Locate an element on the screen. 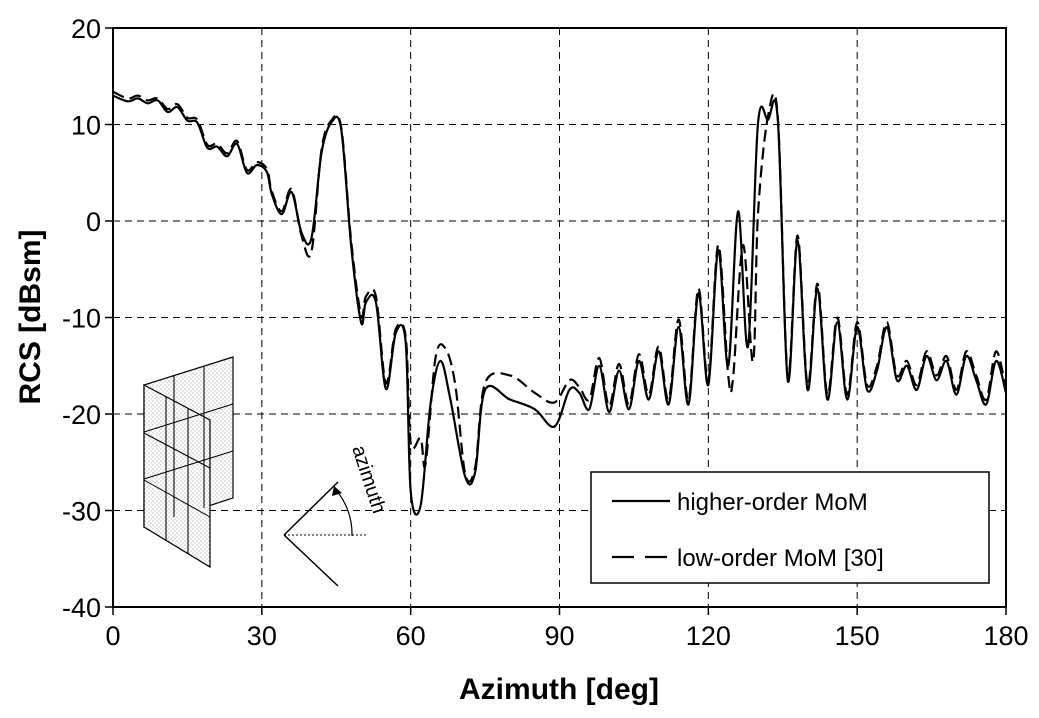 The width and height of the screenshot is (1039, 718). azimuth-diagram: azimuth is located at coordinates (336, 515).